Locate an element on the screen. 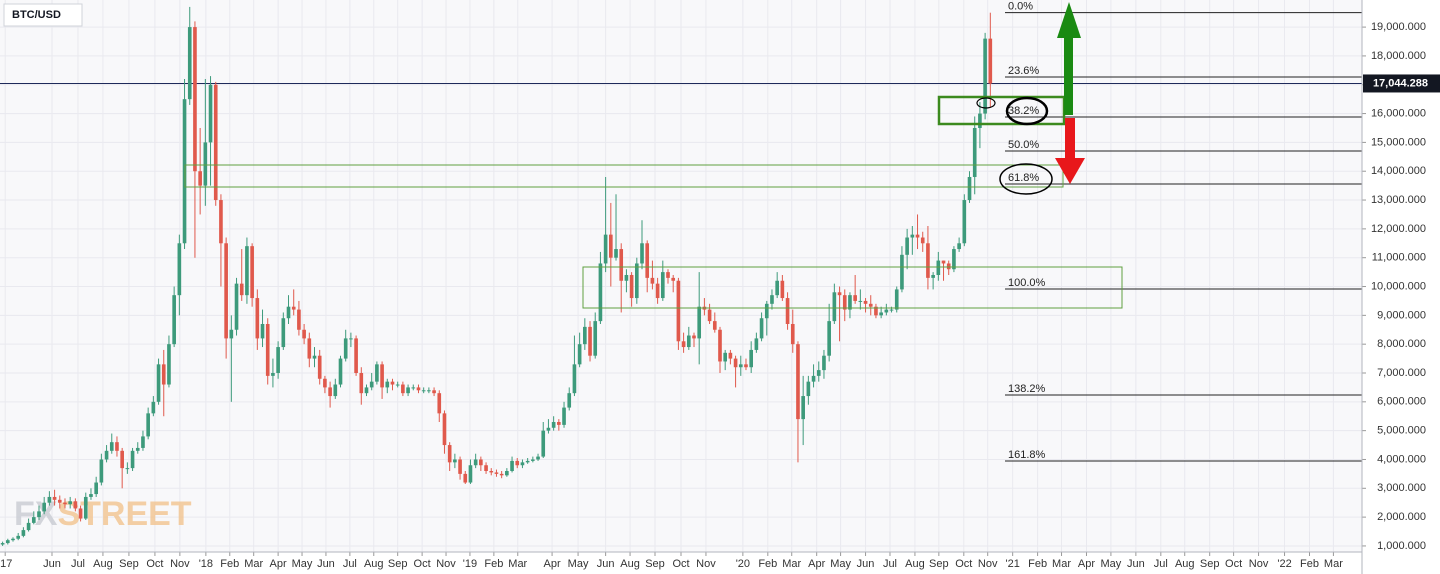  y-tick-label: 11,000.000 is located at coordinates (1399, 258).